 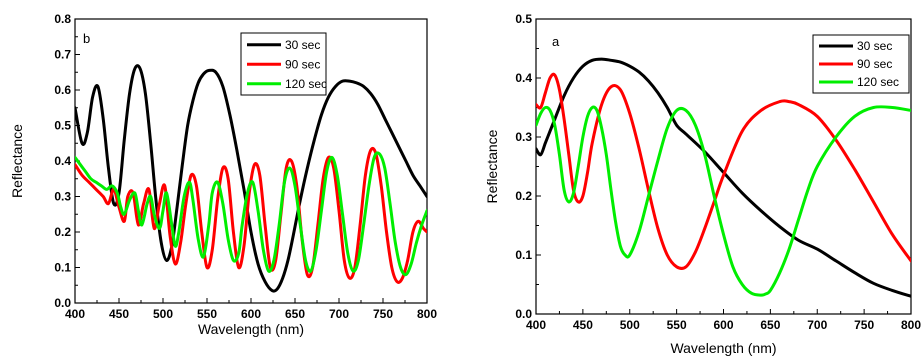 What do you see at coordinates (86, 38) in the screenshot?
I see `panel-label: b` at bounding box center [86, 38].